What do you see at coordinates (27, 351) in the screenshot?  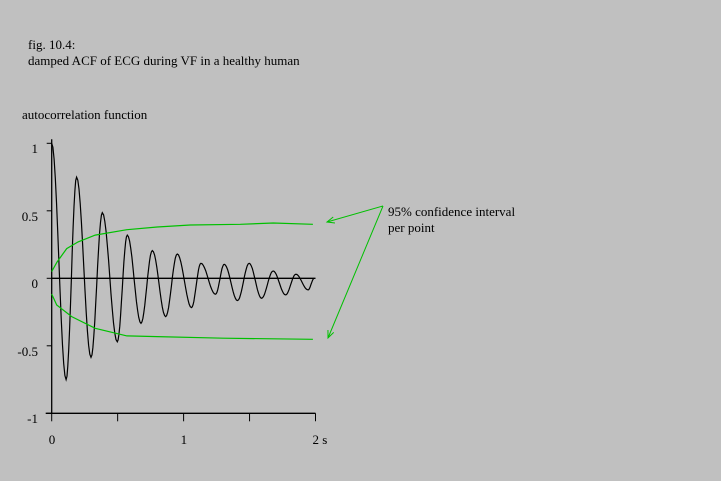 I see `y-tick-label: -0.5` at bounding box center [27, 351].